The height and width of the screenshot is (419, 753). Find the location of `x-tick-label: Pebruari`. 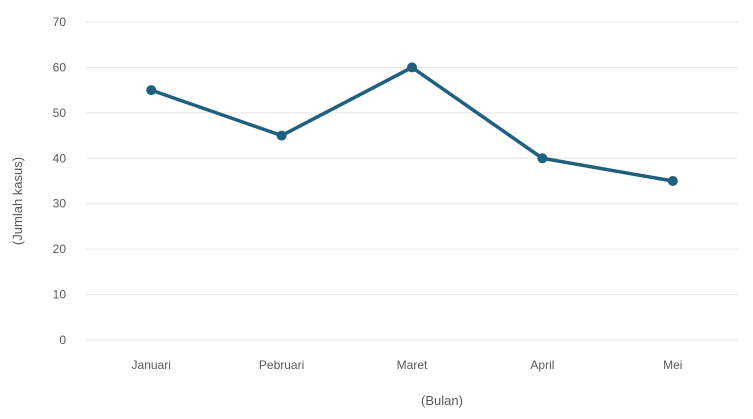

x-tick-label: Pebruari is located at coordinates (281, 365).